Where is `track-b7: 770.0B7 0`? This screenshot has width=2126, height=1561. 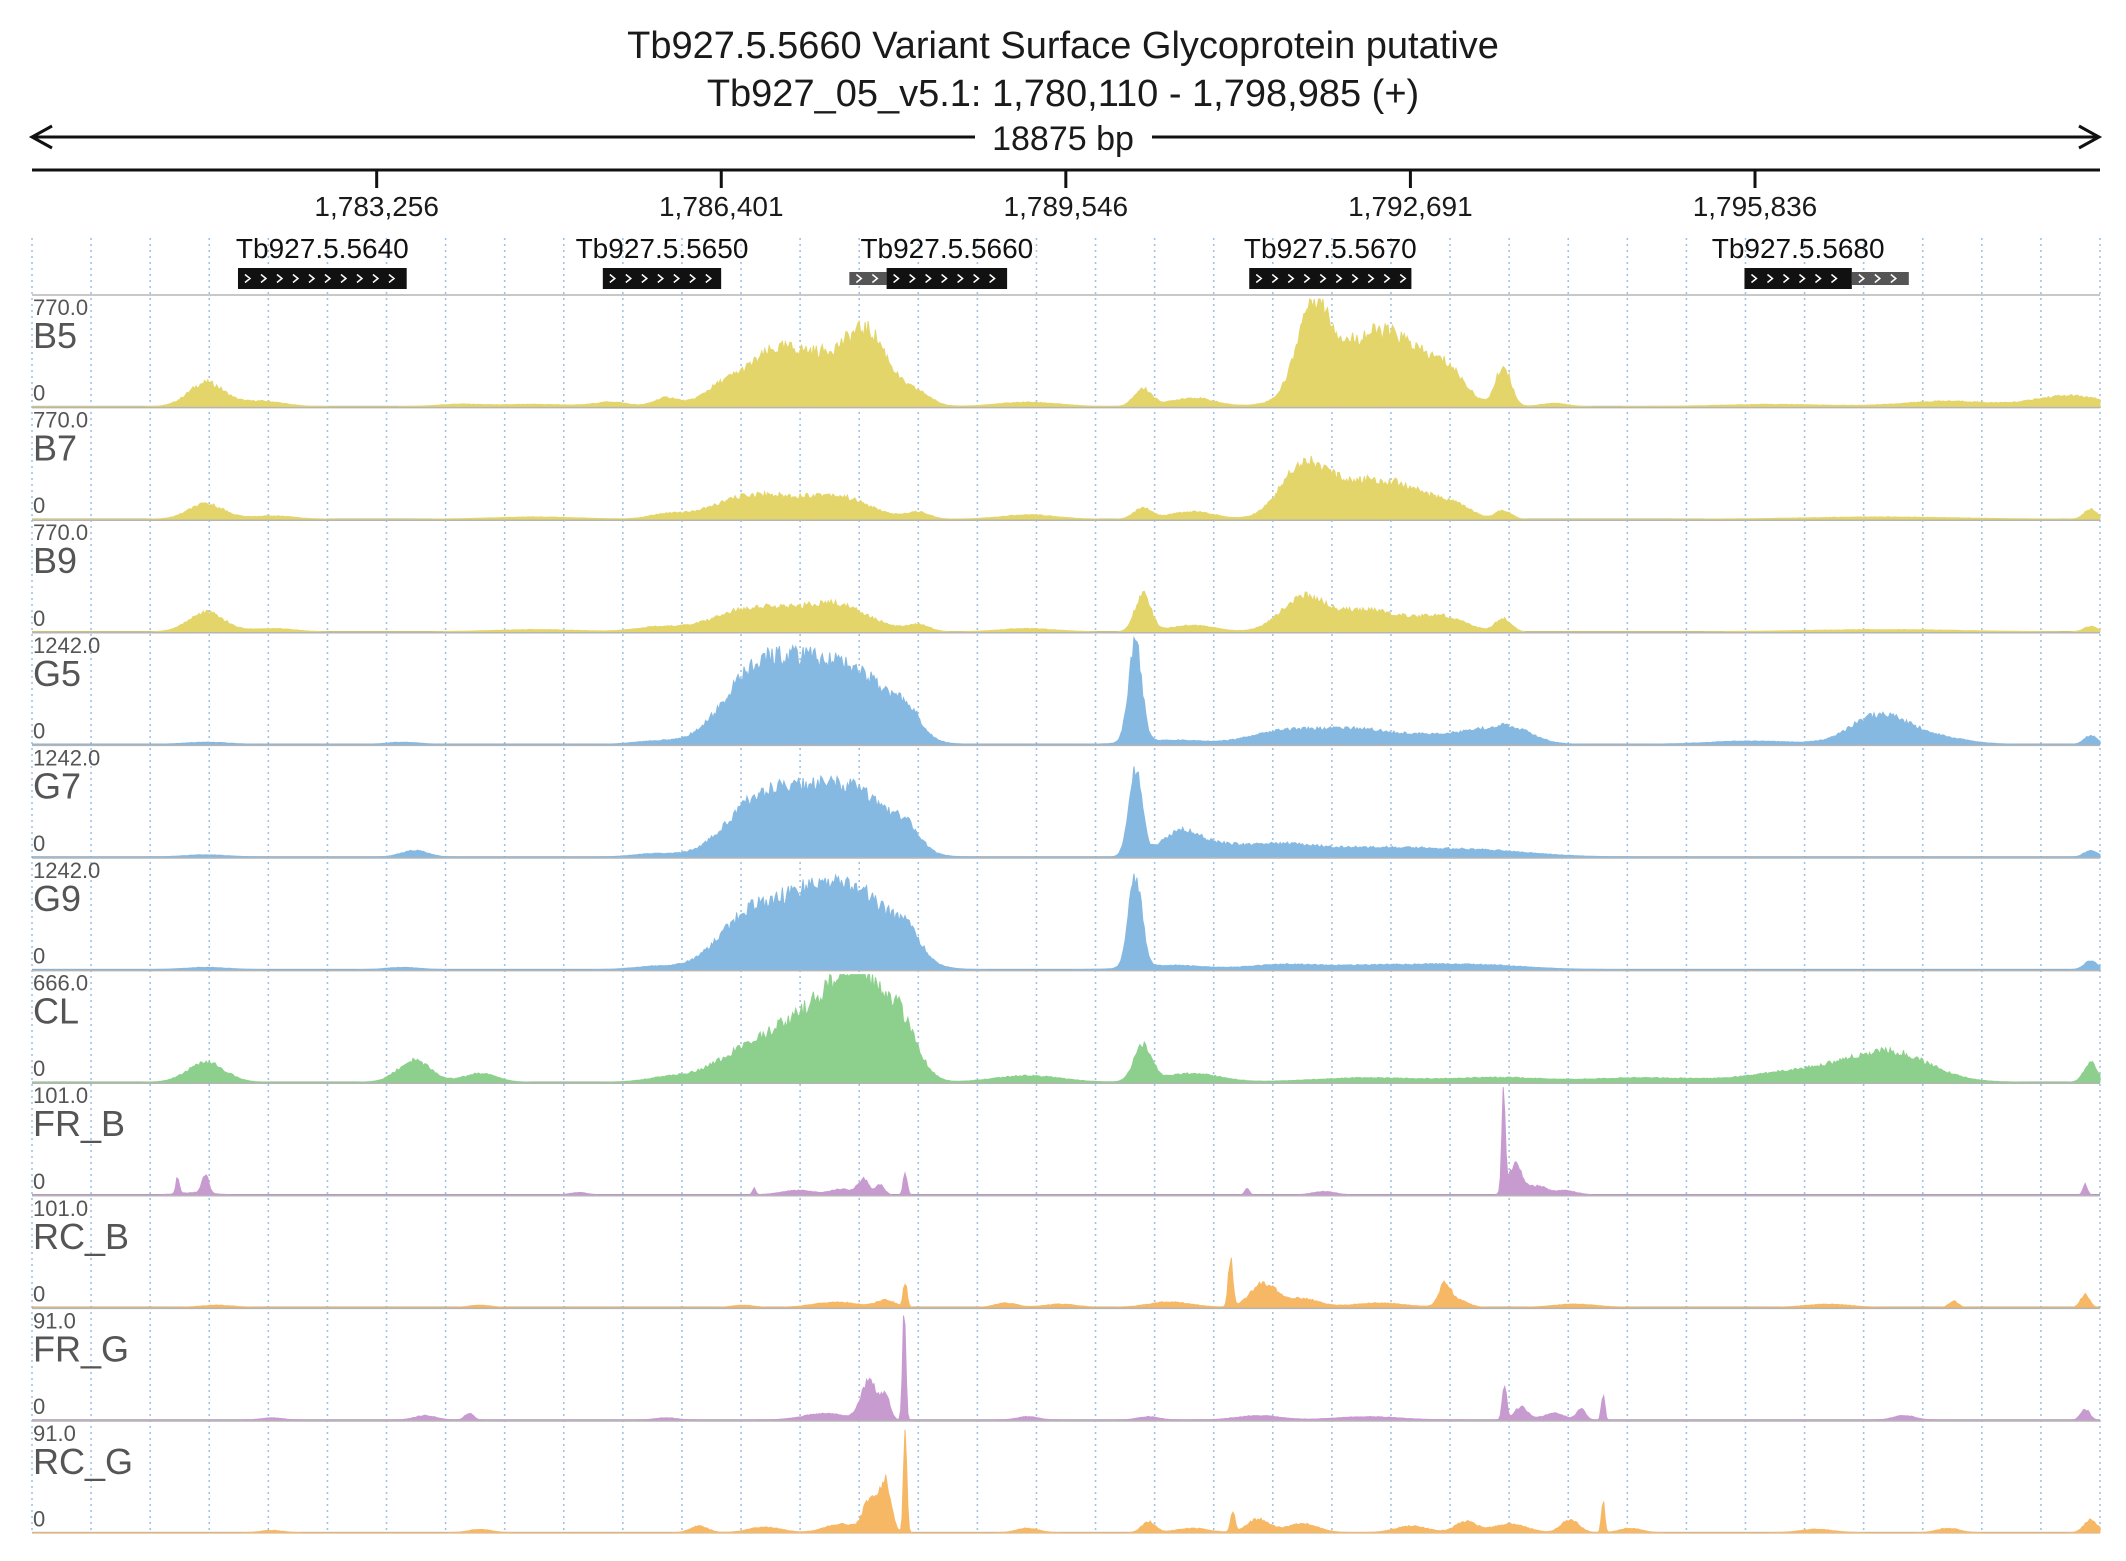
track-b7: 770.0B7 0 is located at coordinates (1066, 463).